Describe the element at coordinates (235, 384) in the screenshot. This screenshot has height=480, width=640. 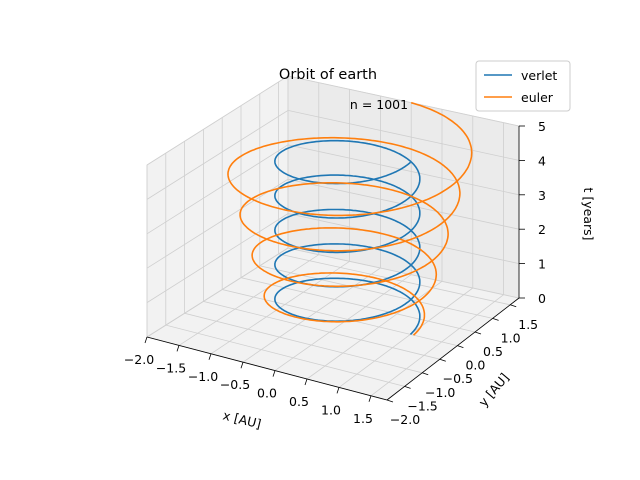
I see `x-tick-label: −0.5` at that location.